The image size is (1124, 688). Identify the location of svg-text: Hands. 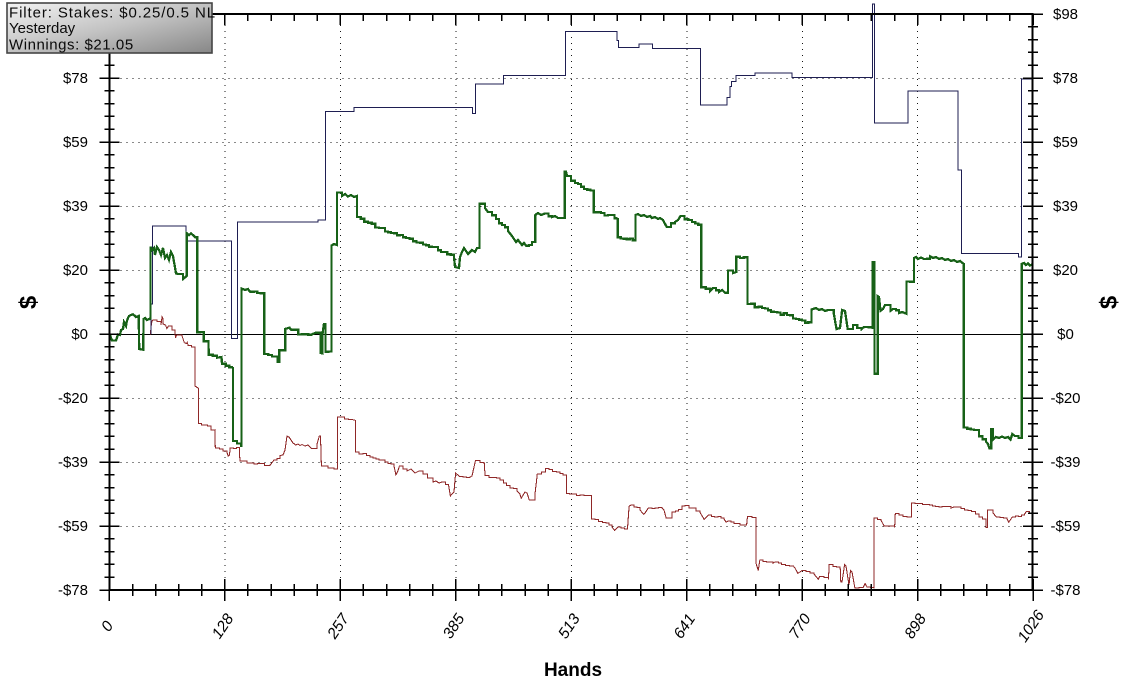
(573, 670).